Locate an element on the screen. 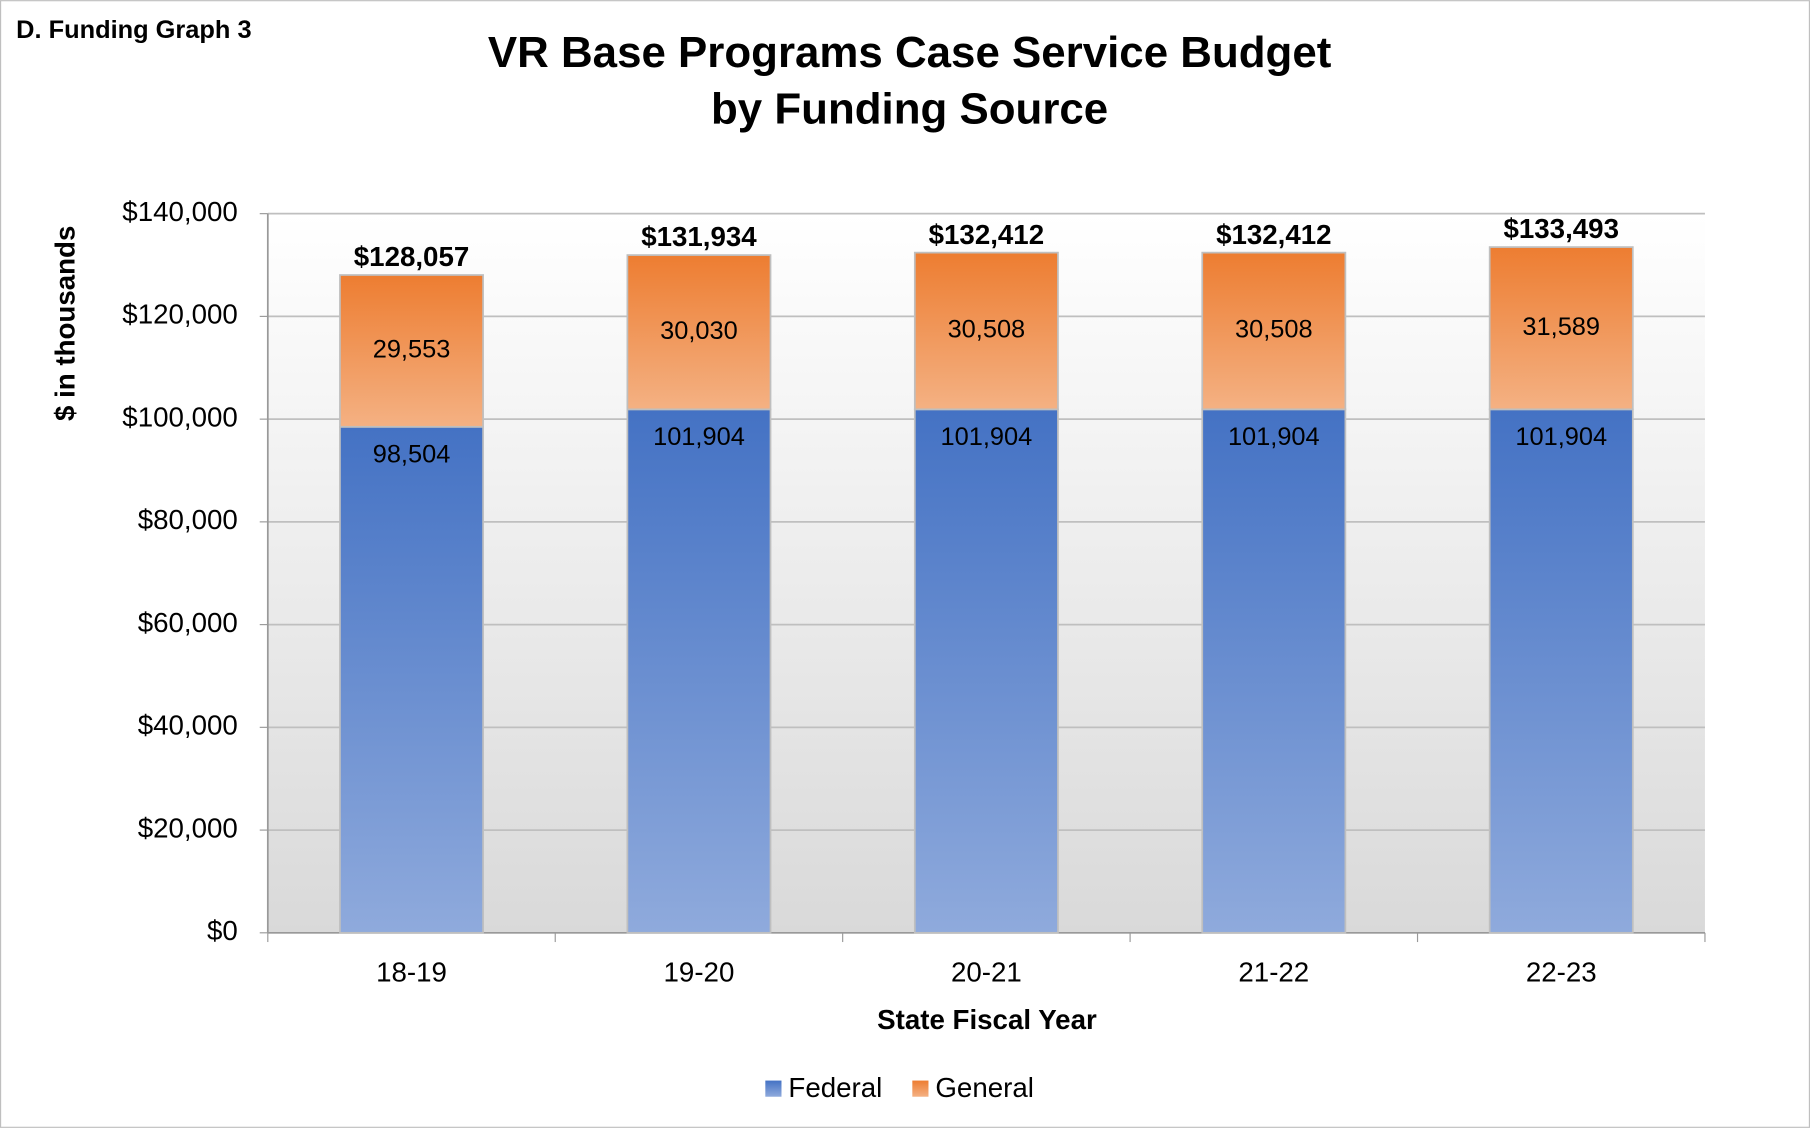  chart-title: VR Base Programs Case Service Budget is located at coordinates (910, 52).